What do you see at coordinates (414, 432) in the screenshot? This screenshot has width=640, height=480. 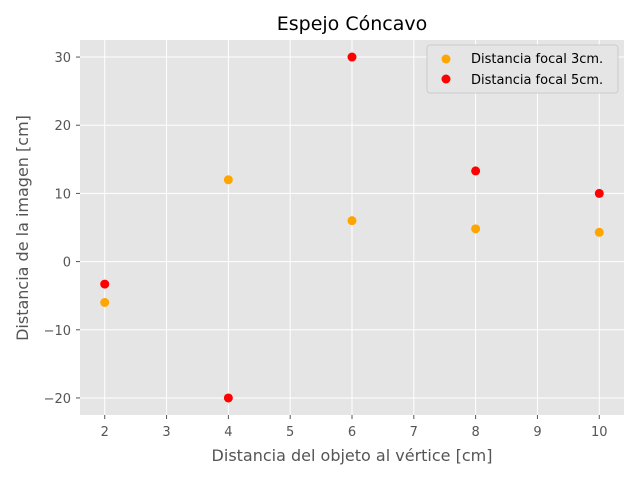 I see `x-tick-label: 7` at bounding box center [414, 432].